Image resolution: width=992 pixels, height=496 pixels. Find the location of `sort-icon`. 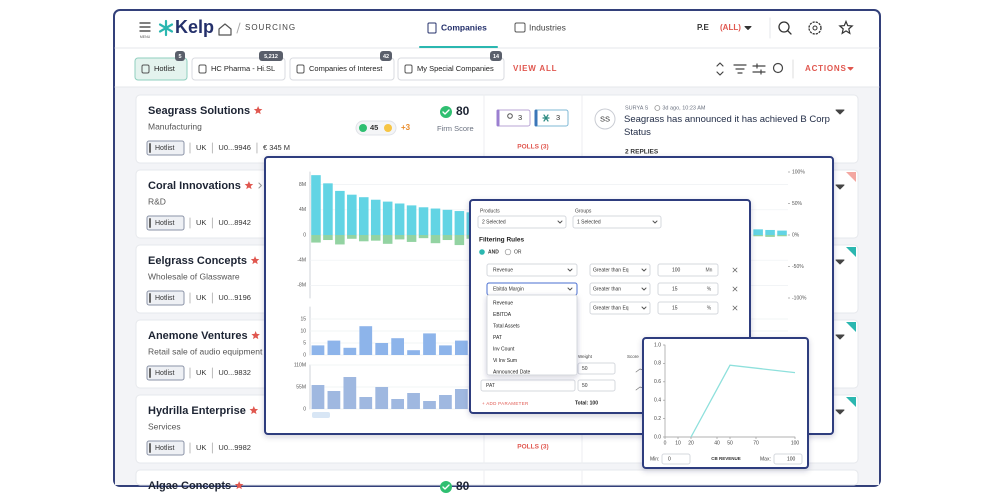

sort-icon is located at coordinates (720, 69).